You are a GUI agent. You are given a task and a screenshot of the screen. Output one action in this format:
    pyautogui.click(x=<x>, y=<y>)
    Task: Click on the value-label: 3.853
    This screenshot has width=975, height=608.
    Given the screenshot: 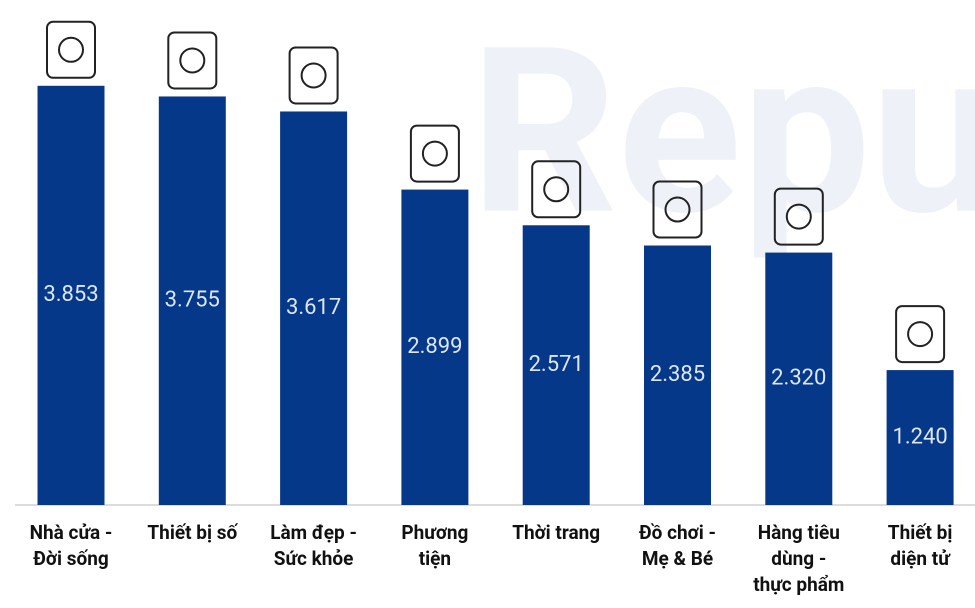 What is the action you would take?
    pyautogui.click(x=70, y=294)
    